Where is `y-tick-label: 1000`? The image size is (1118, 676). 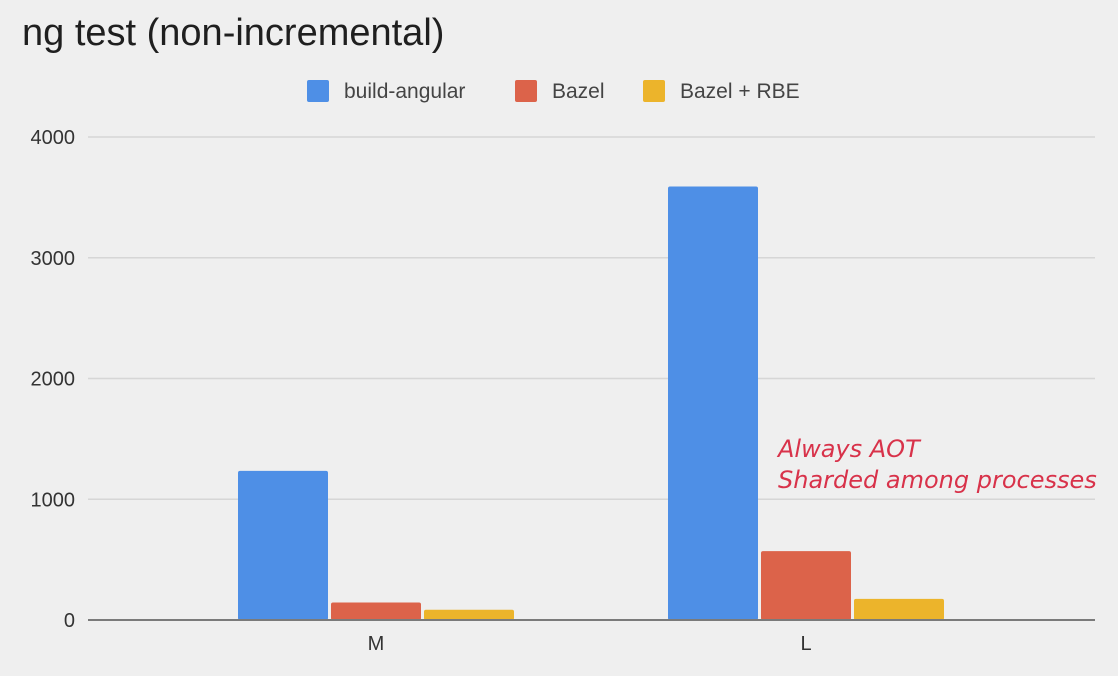
y-tick-label: 1000 is located at coordinates (53, 500).